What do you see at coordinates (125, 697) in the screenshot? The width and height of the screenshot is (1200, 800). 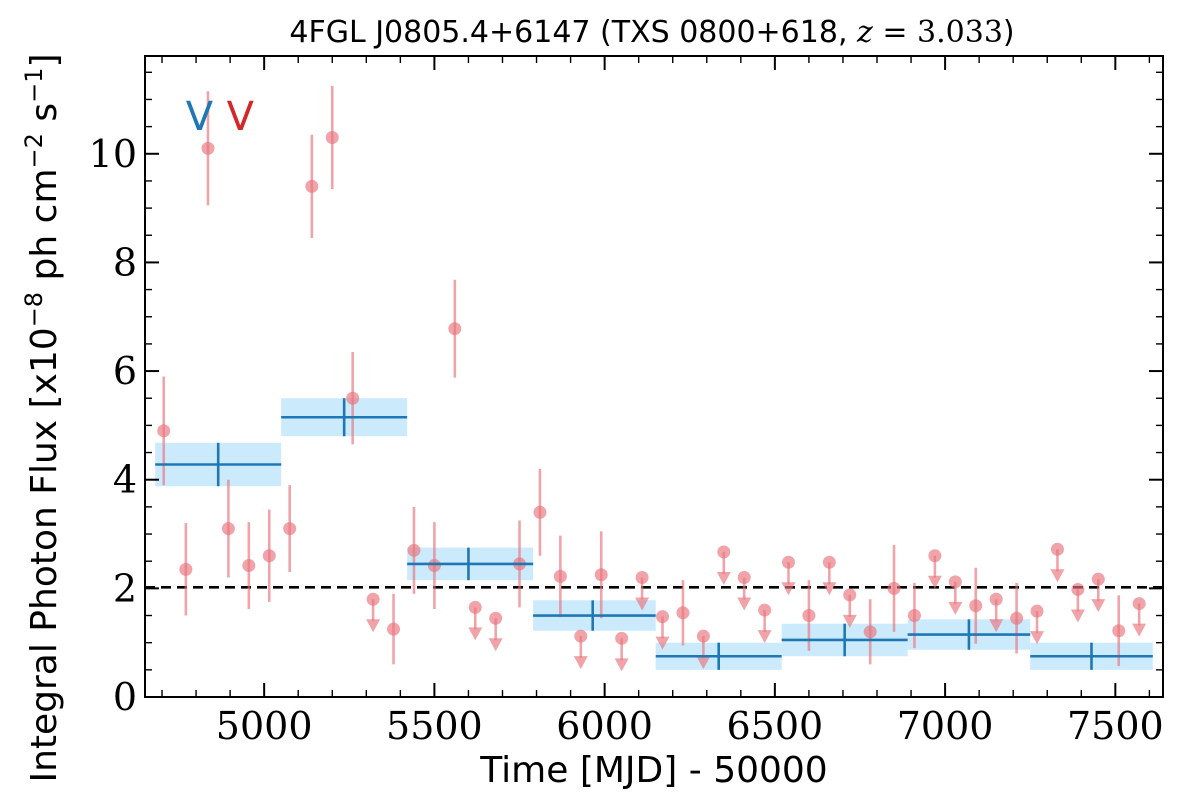 I see `y-tick-label: 0` at bounding box center [125, 697].